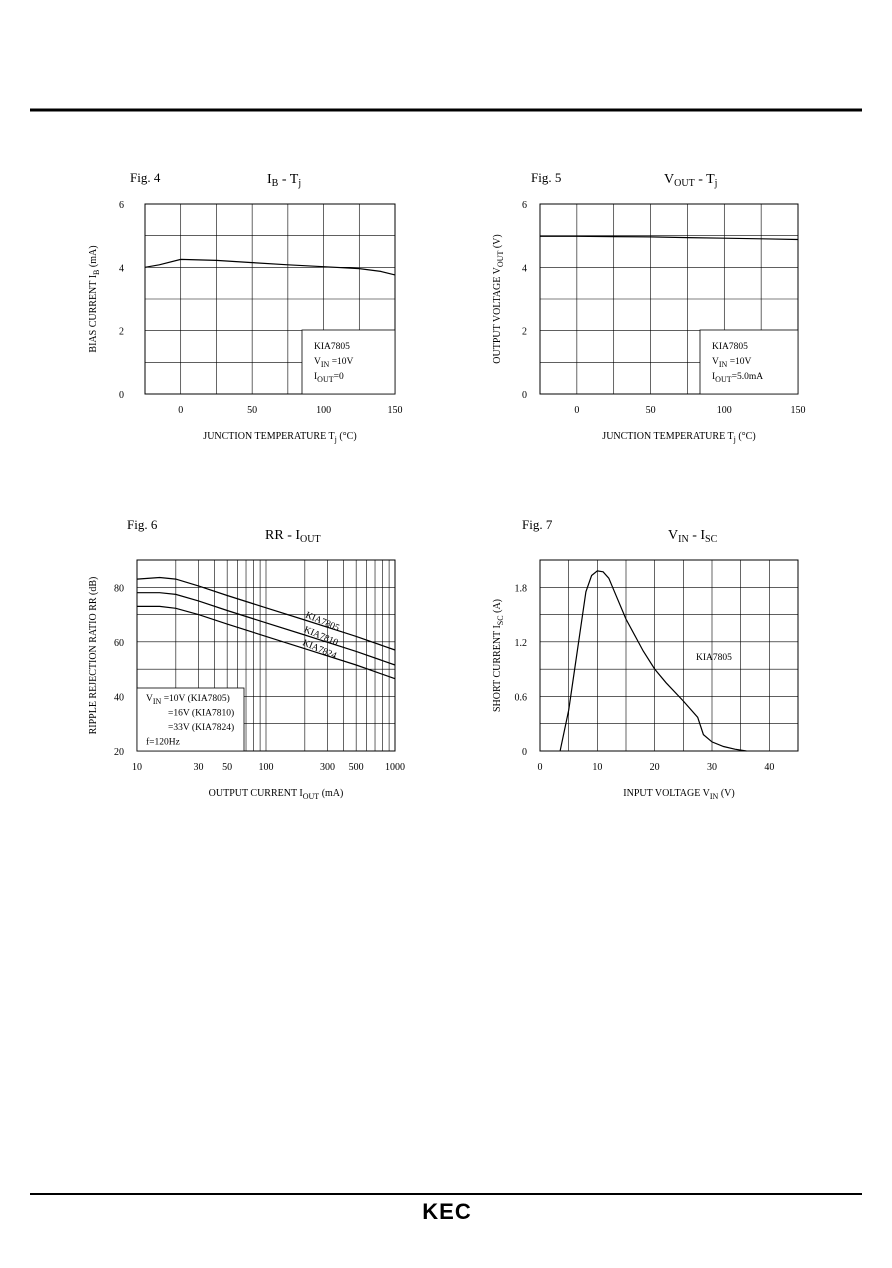 The width and height of the screenshot is (892, 1268). Describe the element at coordinates (119, 588) in the screenshot. I see `y-tick-label: 80` at that location.